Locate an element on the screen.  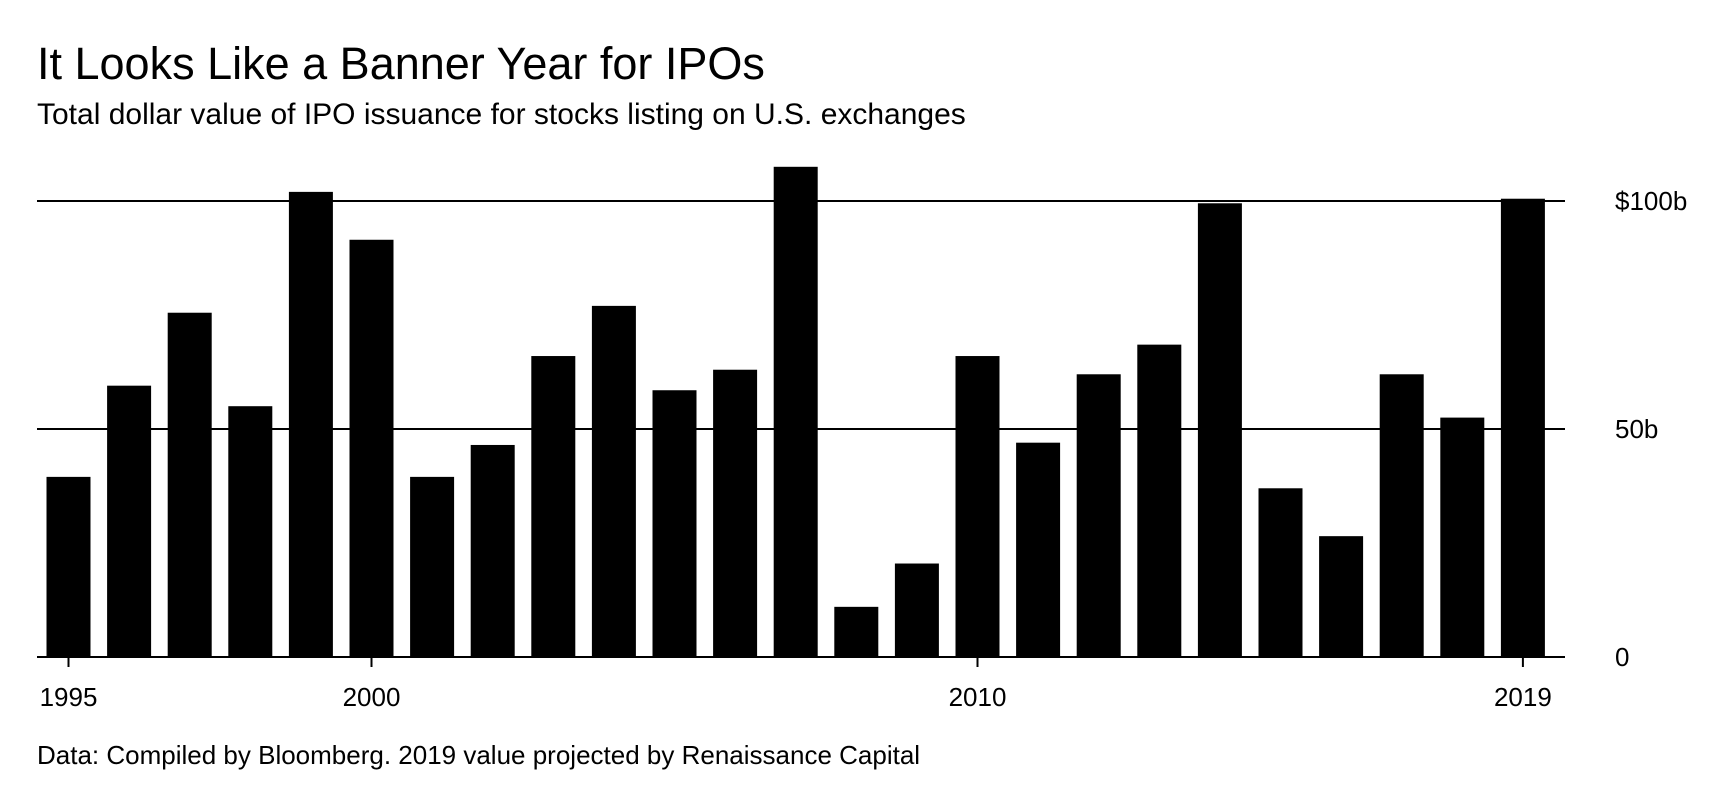
x-axis-labels: 1995 2000 2010 2019 is located at coordinates (796, 697).